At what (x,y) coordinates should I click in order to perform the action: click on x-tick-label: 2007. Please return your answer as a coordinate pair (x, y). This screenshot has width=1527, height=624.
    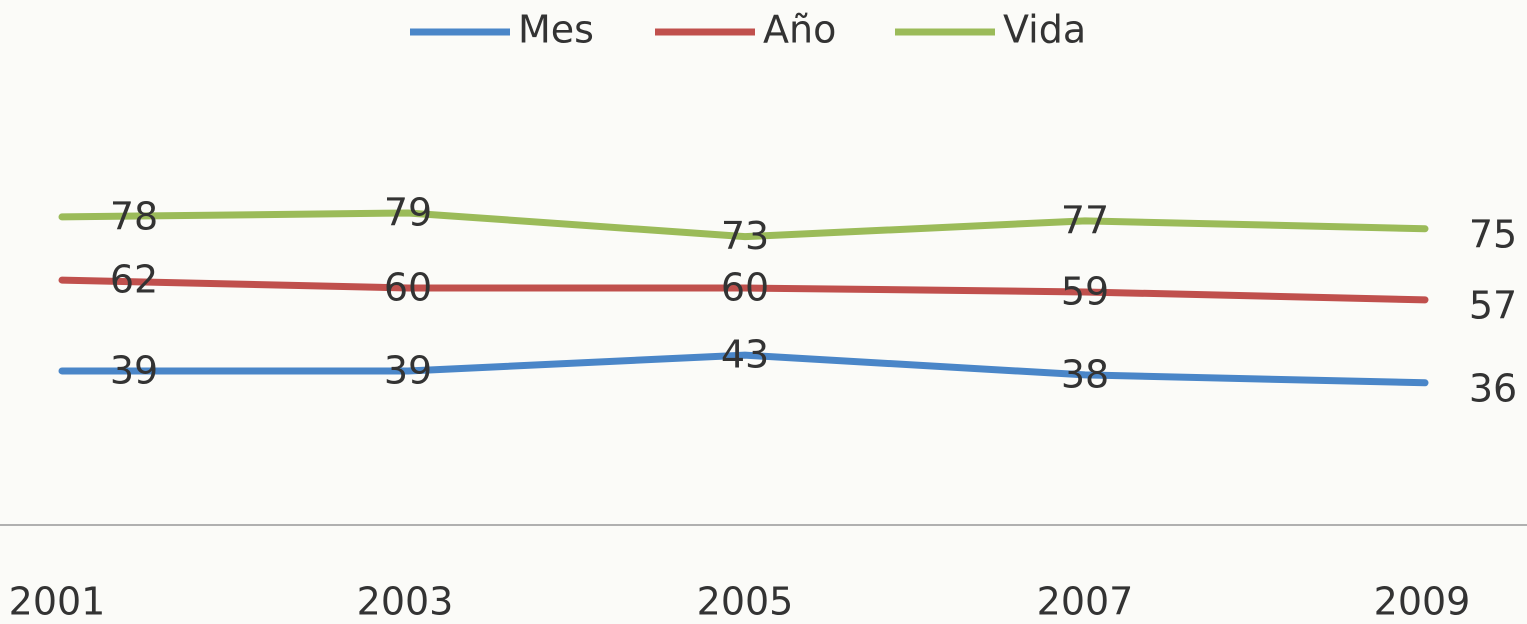
    Looking at the image, I should click on (1085, 602).